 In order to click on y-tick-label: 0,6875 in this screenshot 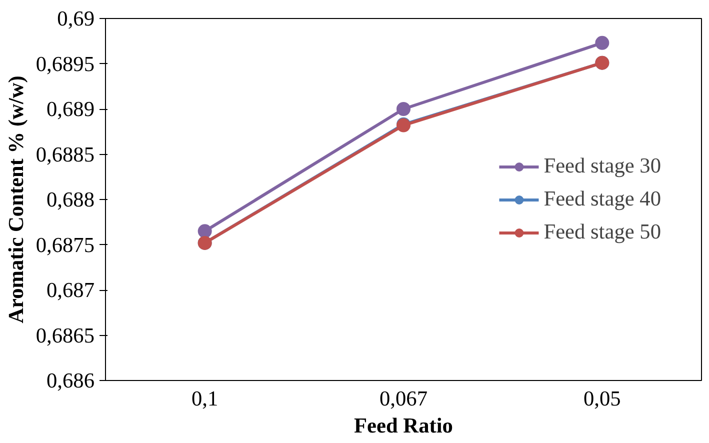, I will do `click(65, 244)`.